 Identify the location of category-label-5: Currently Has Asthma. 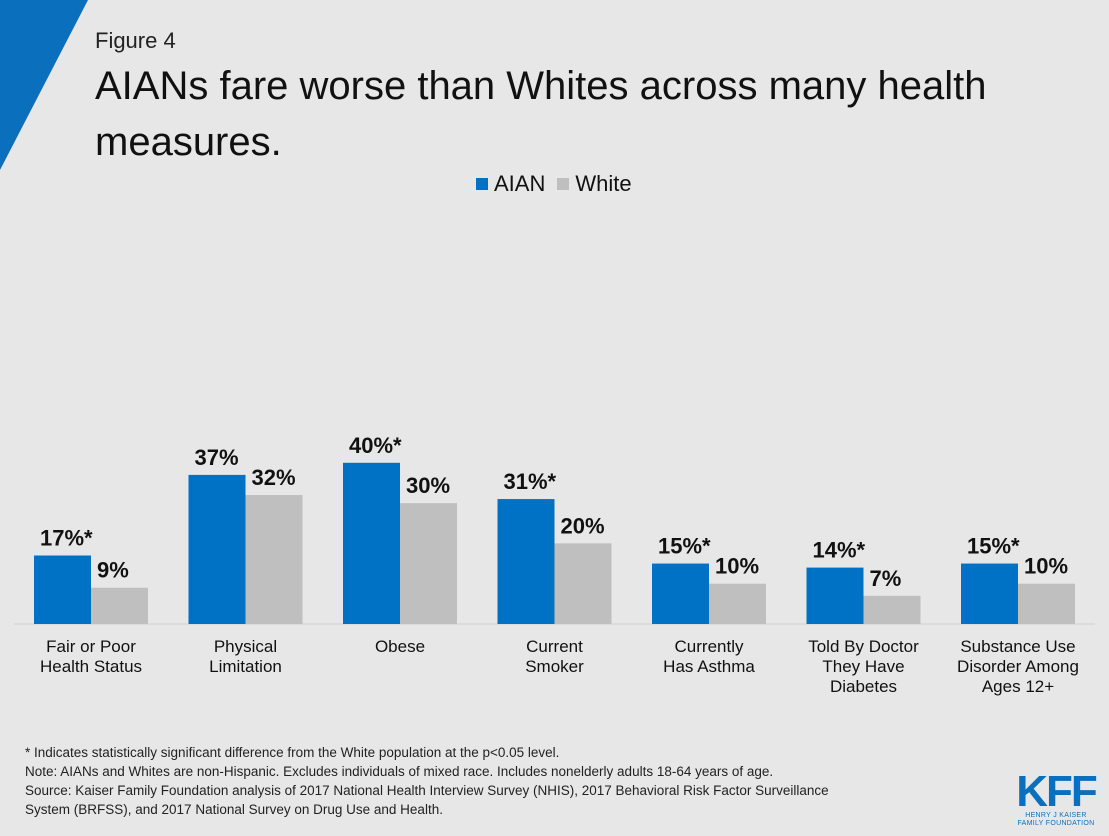
(709, 656).